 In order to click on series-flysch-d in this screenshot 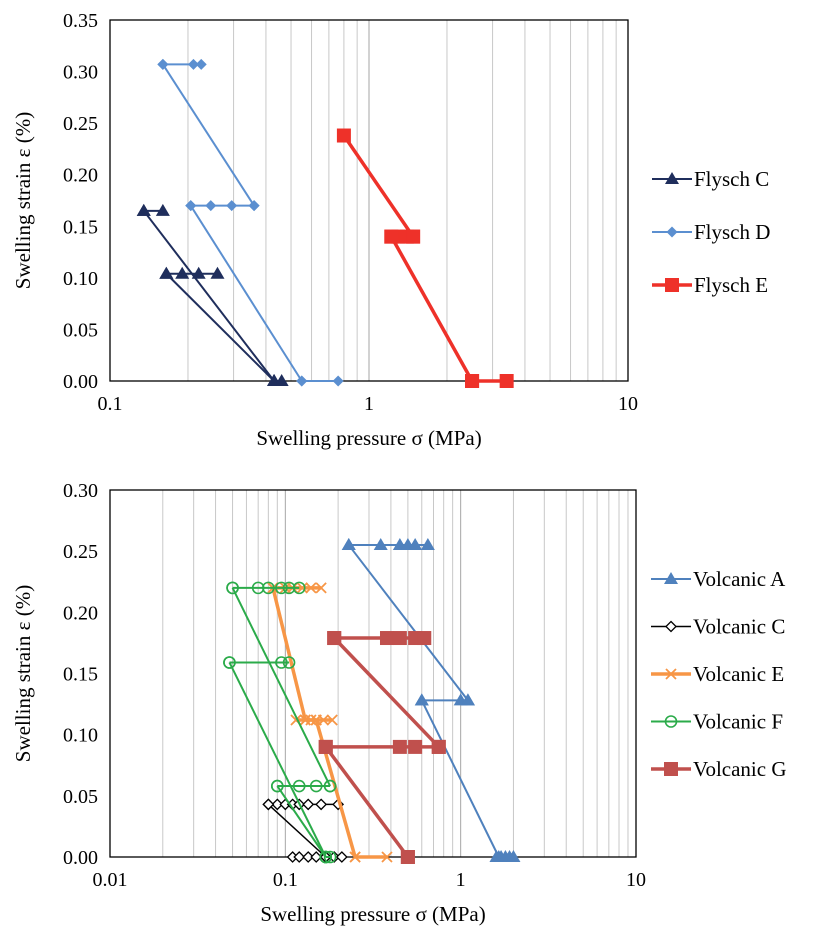, I will do `click(250, 222)`.